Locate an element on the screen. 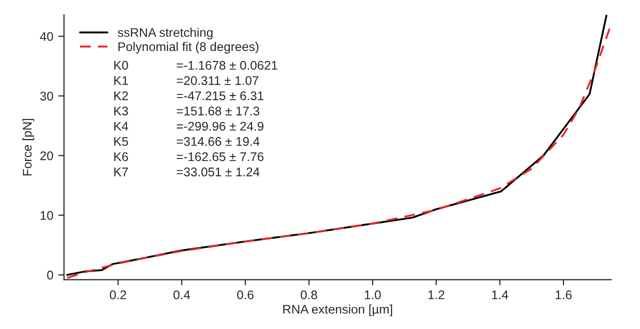  x-tick-label: 0.8 is located at coordinates (309, 295).